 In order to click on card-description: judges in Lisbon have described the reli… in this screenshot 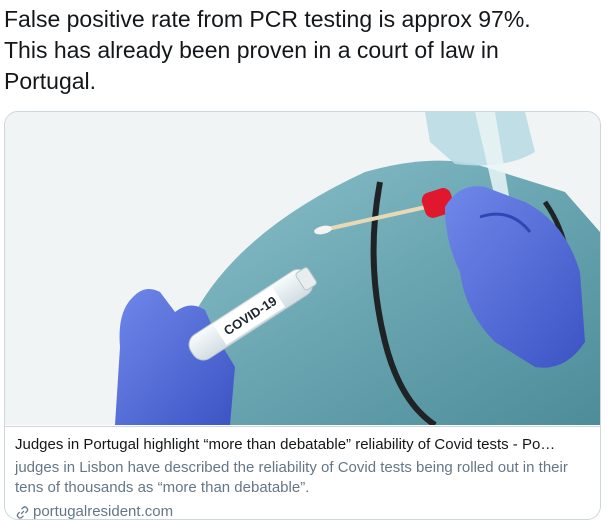, I will do `click(291, 477)`.